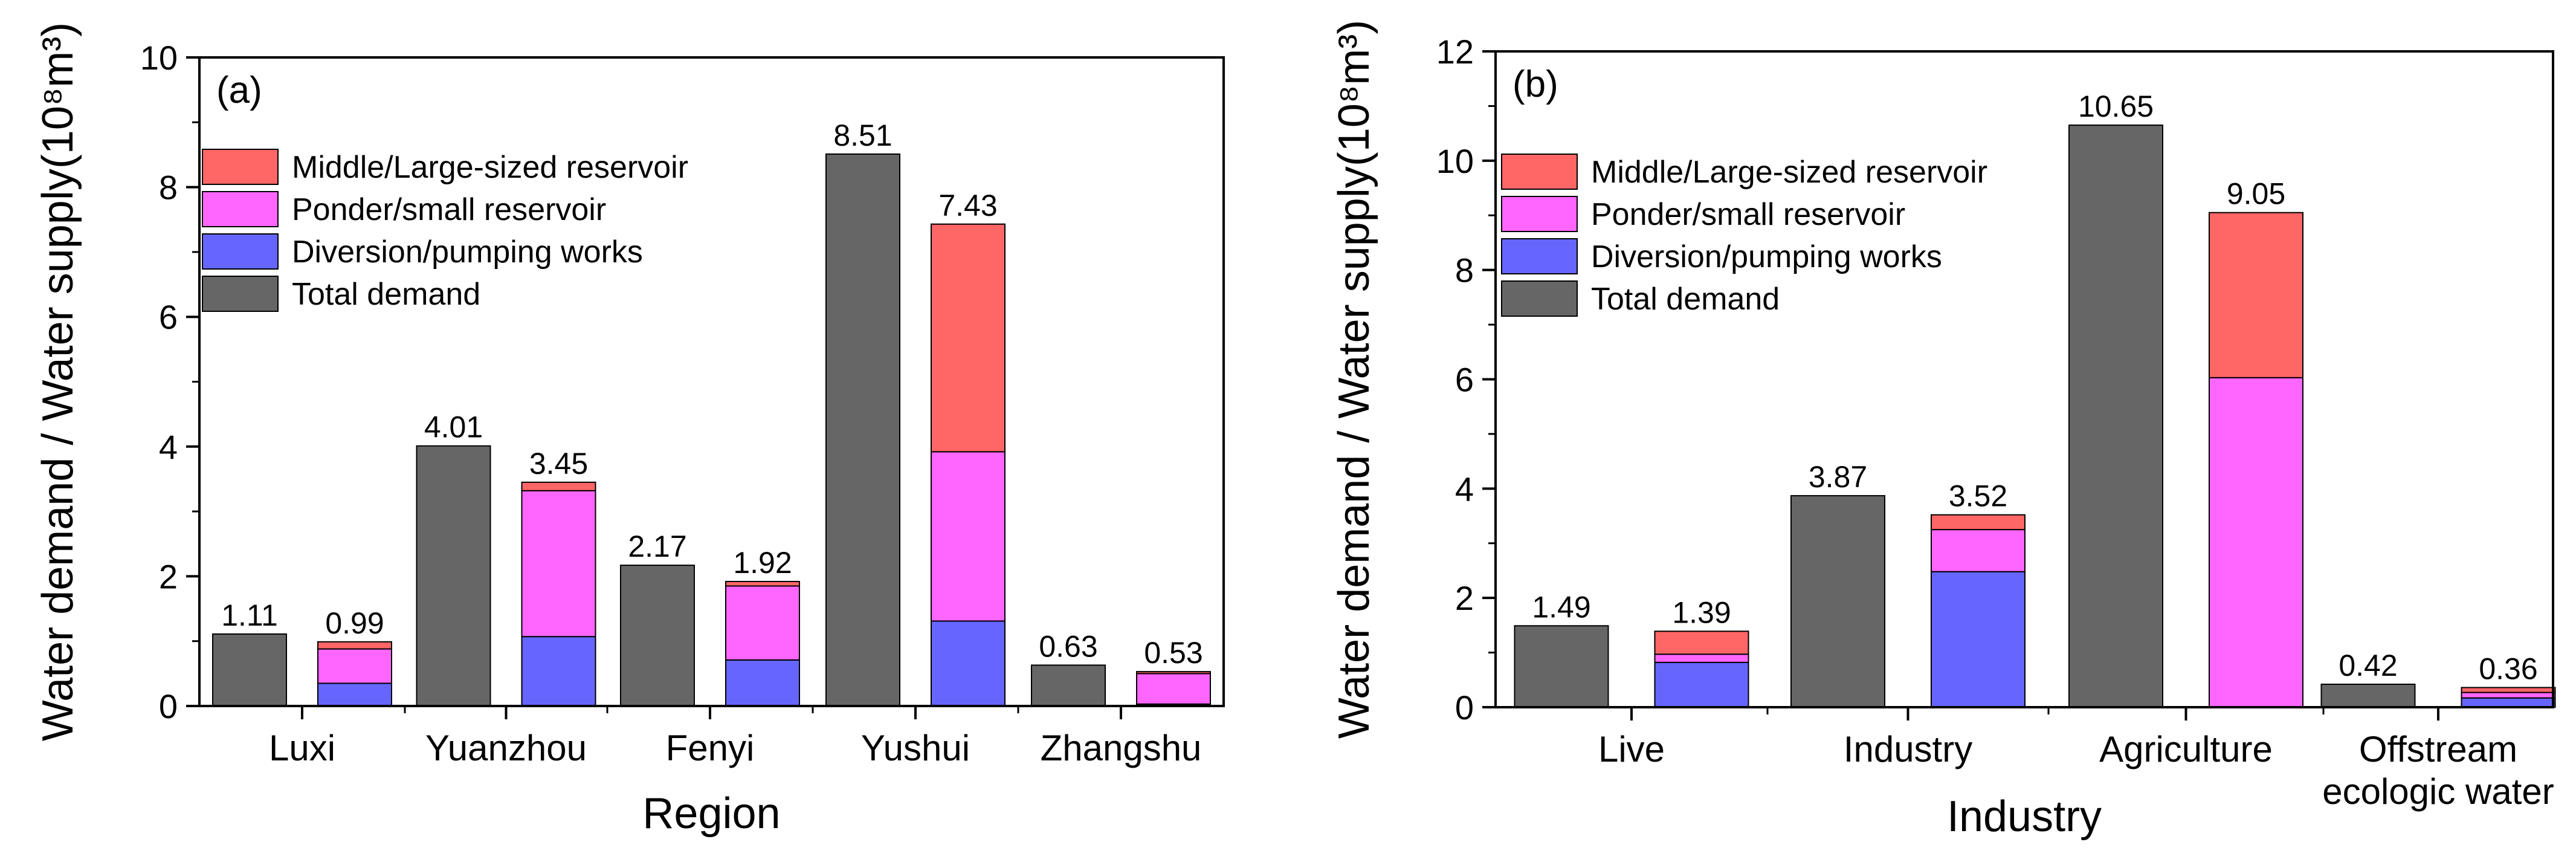 This screenshot has width=2576, height=868. What do you see at coordinates (1068, 646) in the screenshot?
I see `bar-value-label: 0.63` at bounding box center [1068, 646].